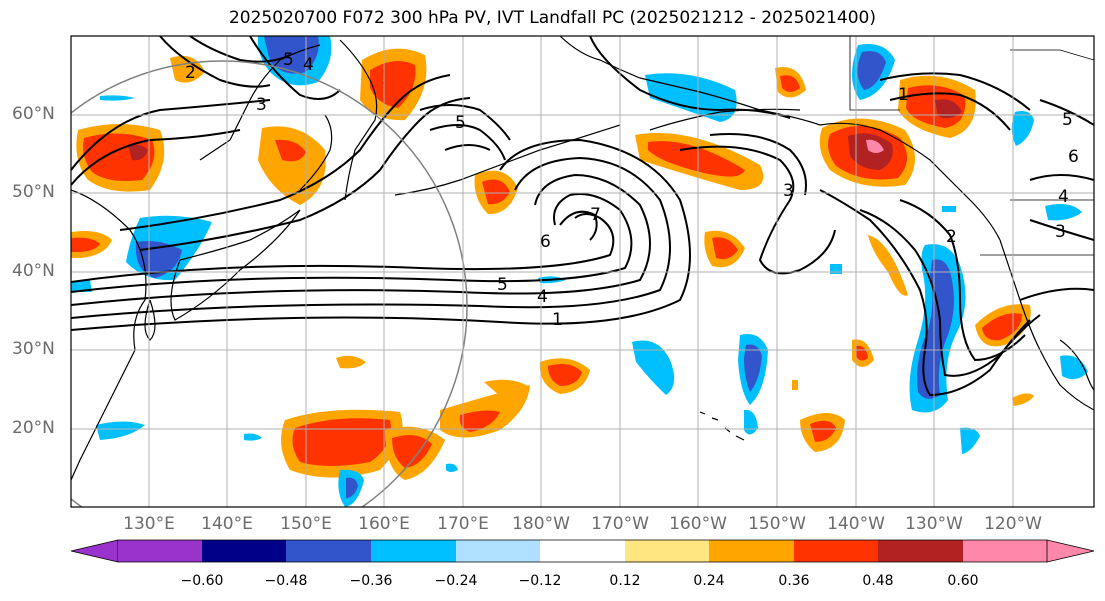 This screenshot has width=1105, height=601. Describe the element at coordinates (33, 271) in the screenshot. I see `lat-label: 40°N` at that location.